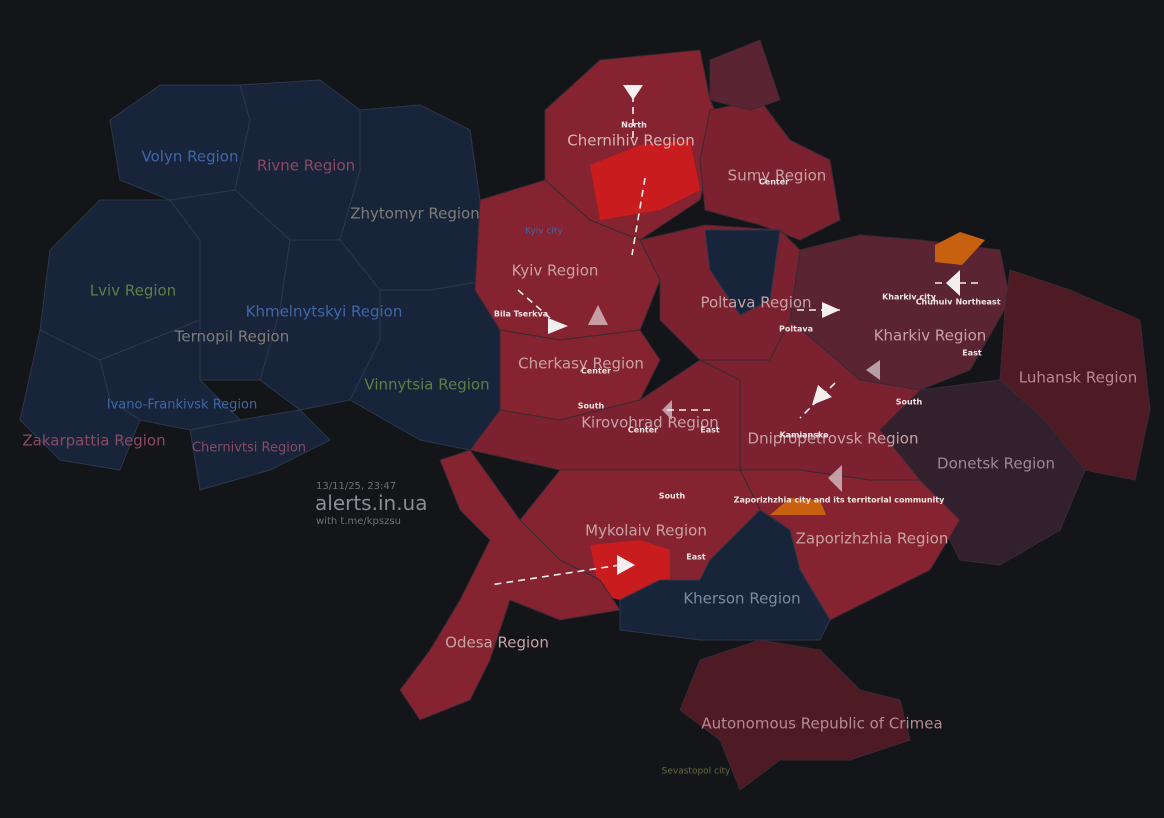  I want to click on region-label: Zakarpattia Region, so click(93, 441).